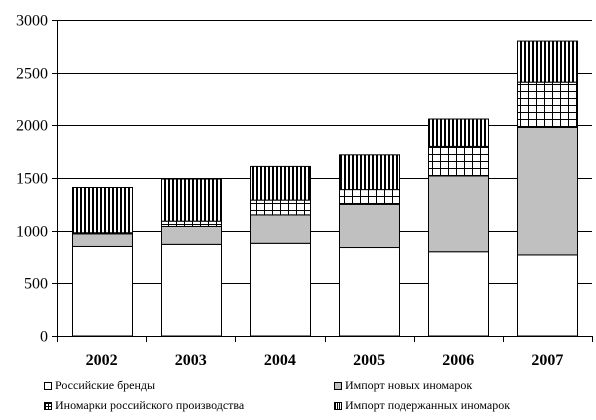 The height and width of the screenshot is (420, 596). I want to click on y-tick-label: 0, so click(44, 337).